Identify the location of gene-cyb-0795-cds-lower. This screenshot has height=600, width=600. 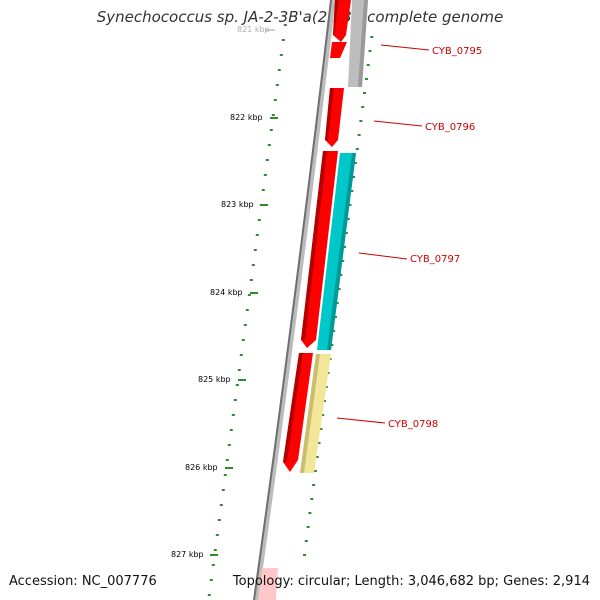
(338, 50).